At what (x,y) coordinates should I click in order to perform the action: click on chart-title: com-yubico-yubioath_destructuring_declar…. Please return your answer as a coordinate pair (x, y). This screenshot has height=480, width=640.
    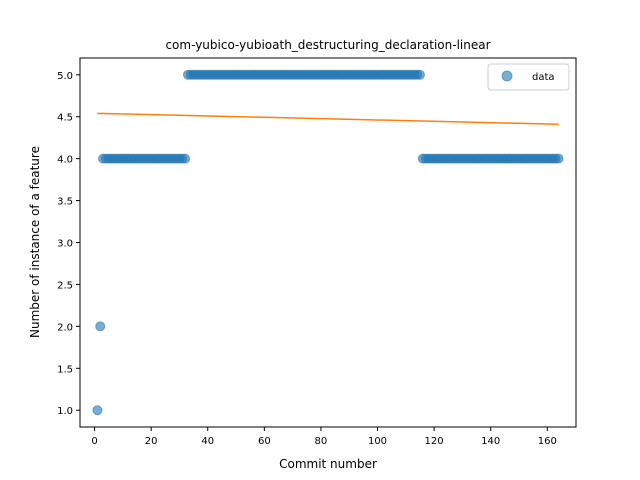
    Looking at the image, I should click on (327, 45).